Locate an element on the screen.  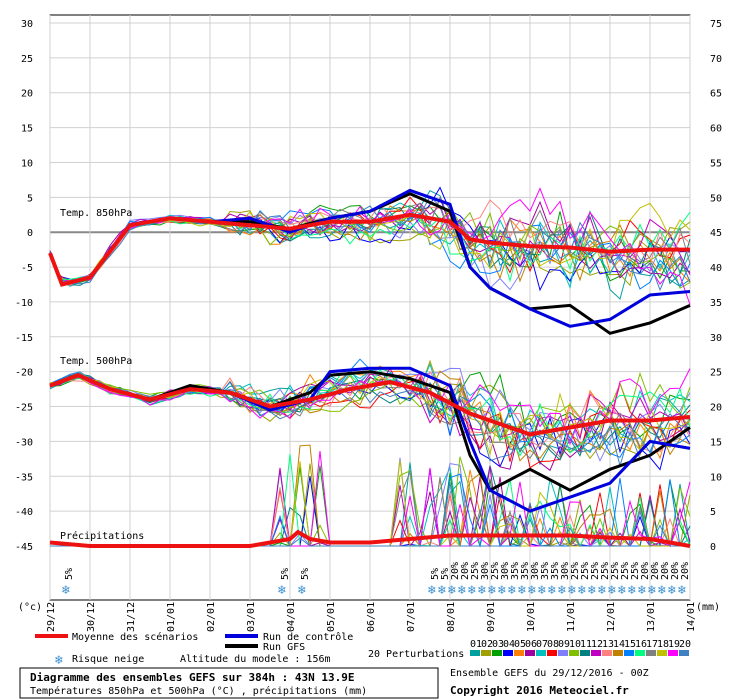
date-tick-label: 13/01 is located at coordinates (651, 617).